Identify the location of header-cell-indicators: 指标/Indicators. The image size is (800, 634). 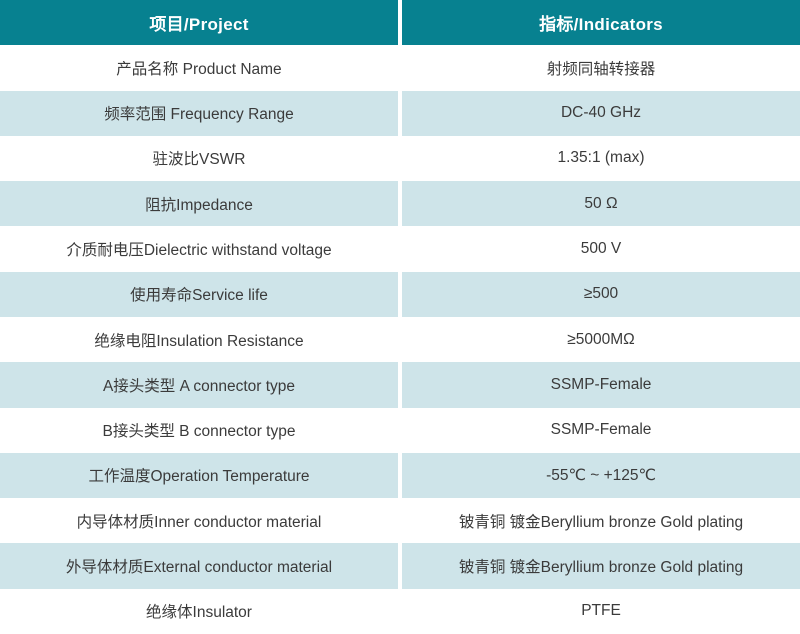
(601, 23).